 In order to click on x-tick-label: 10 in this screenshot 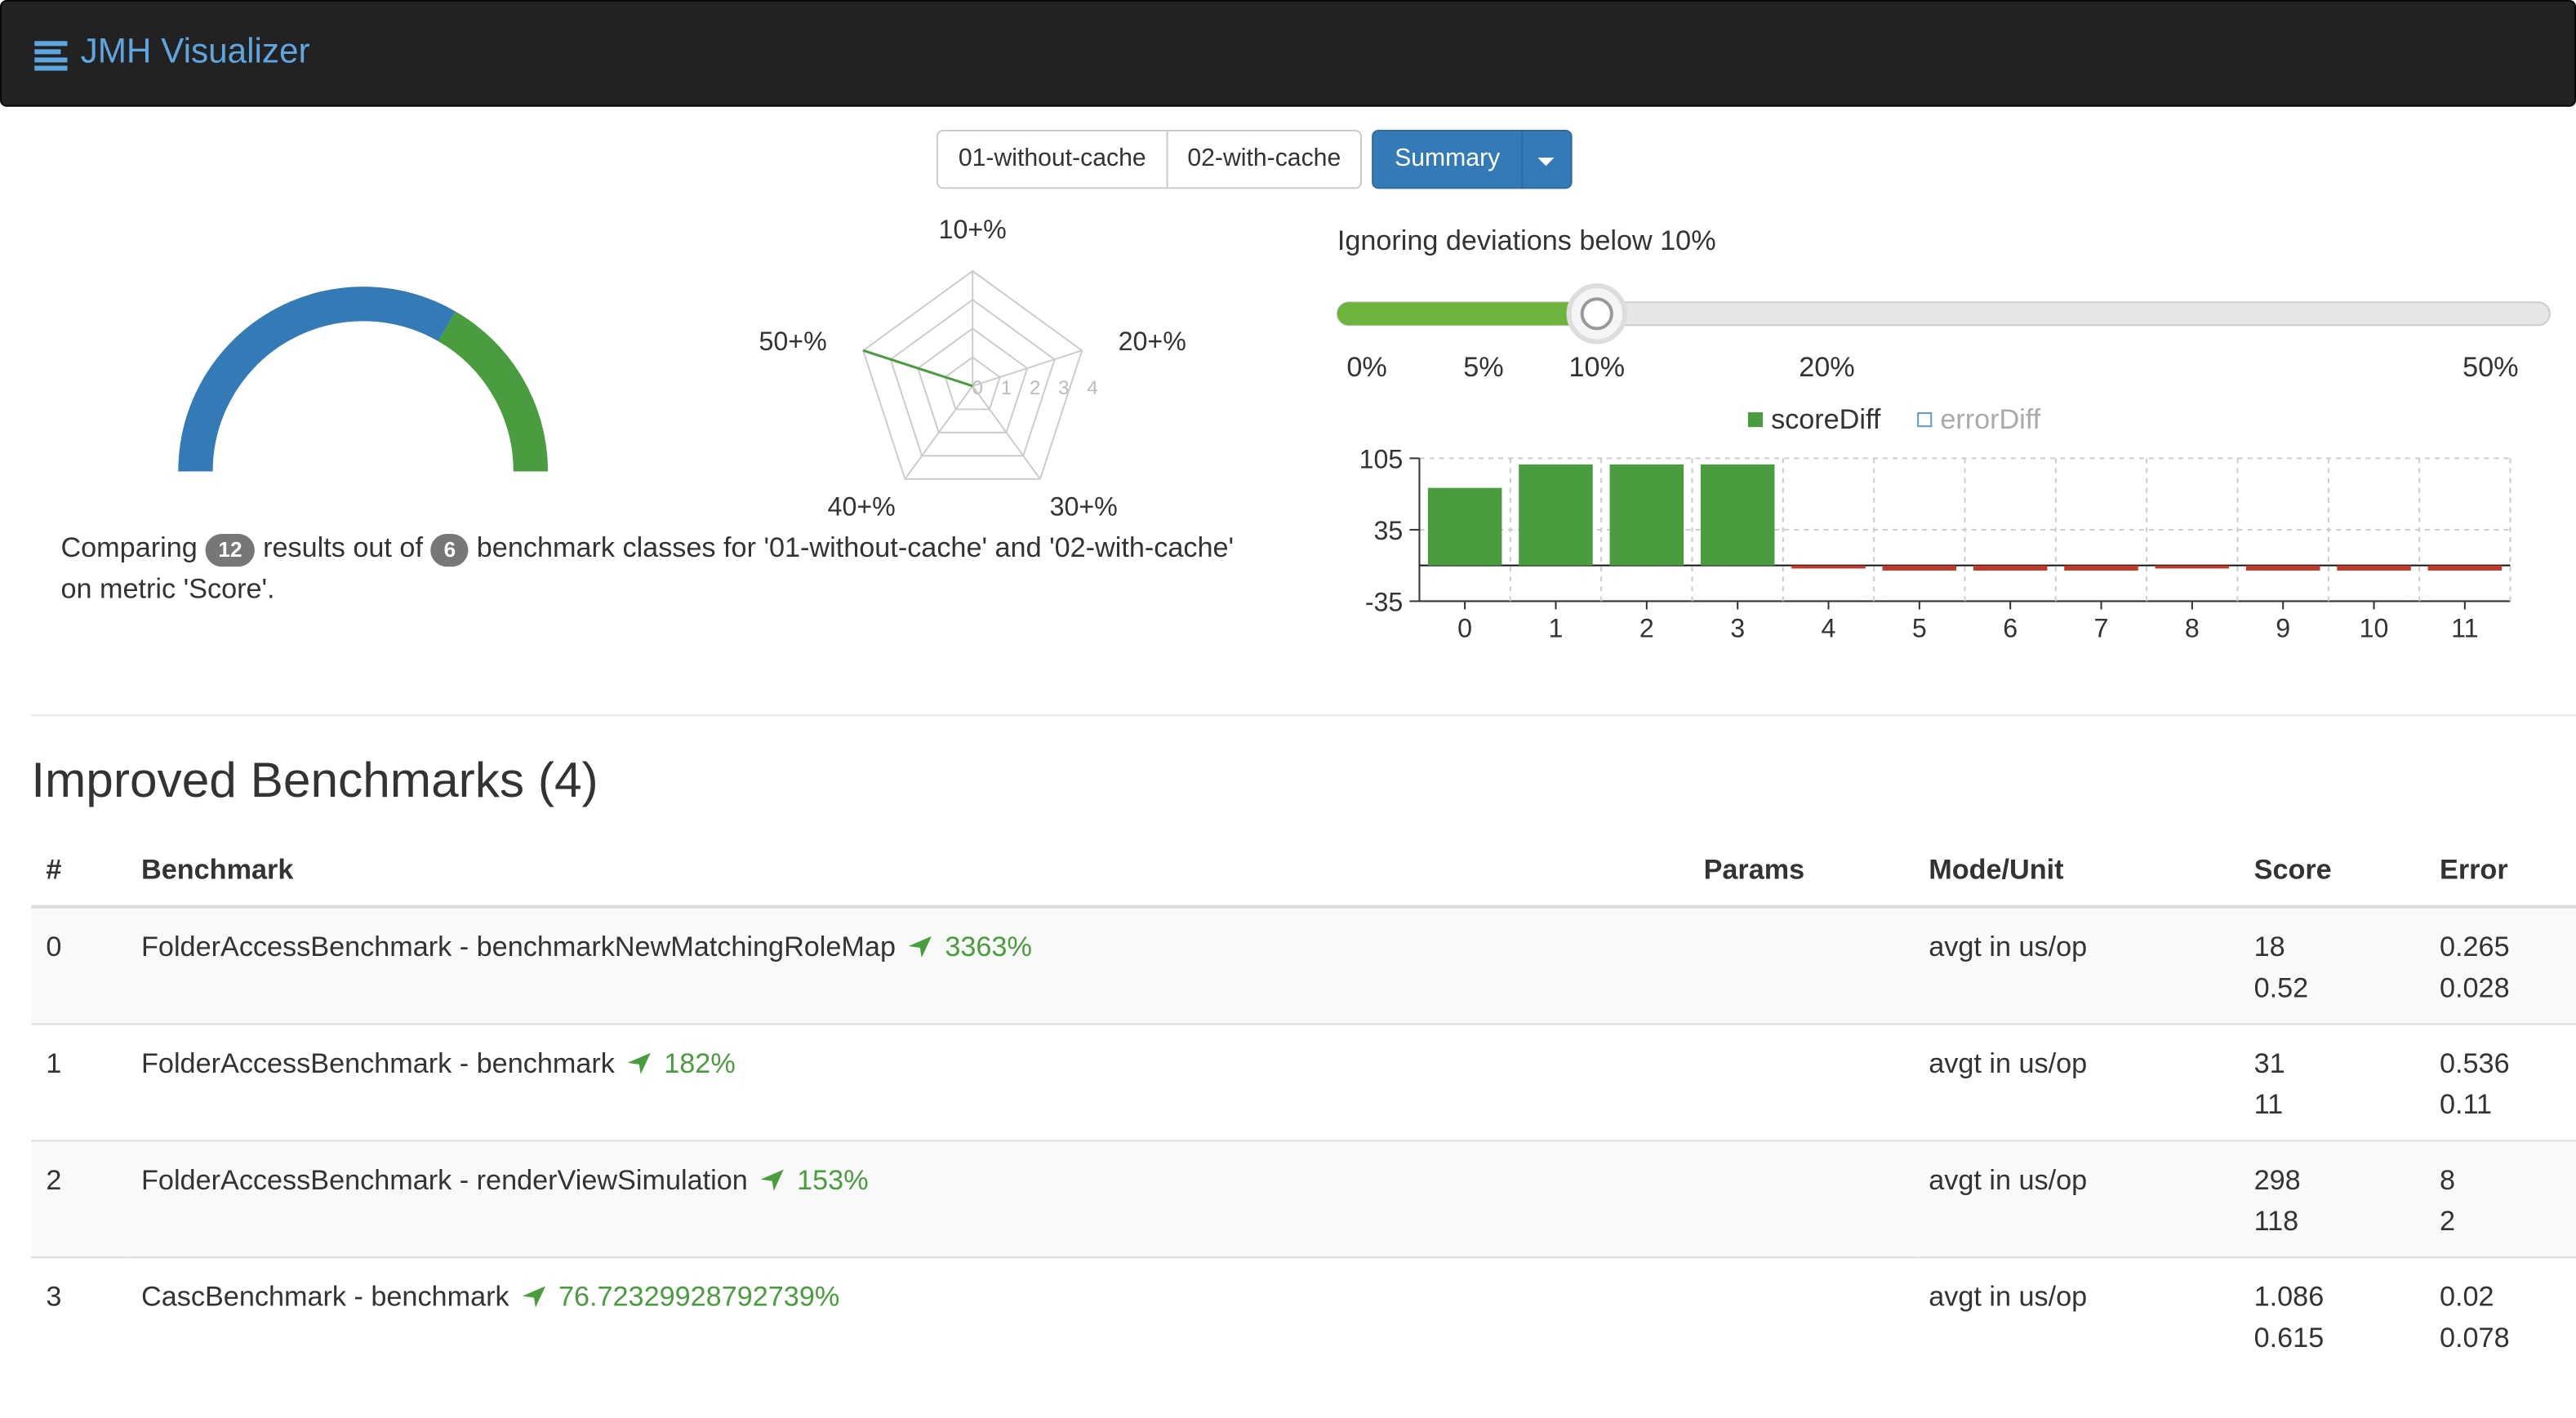, I will do `click(2374, 628)`.